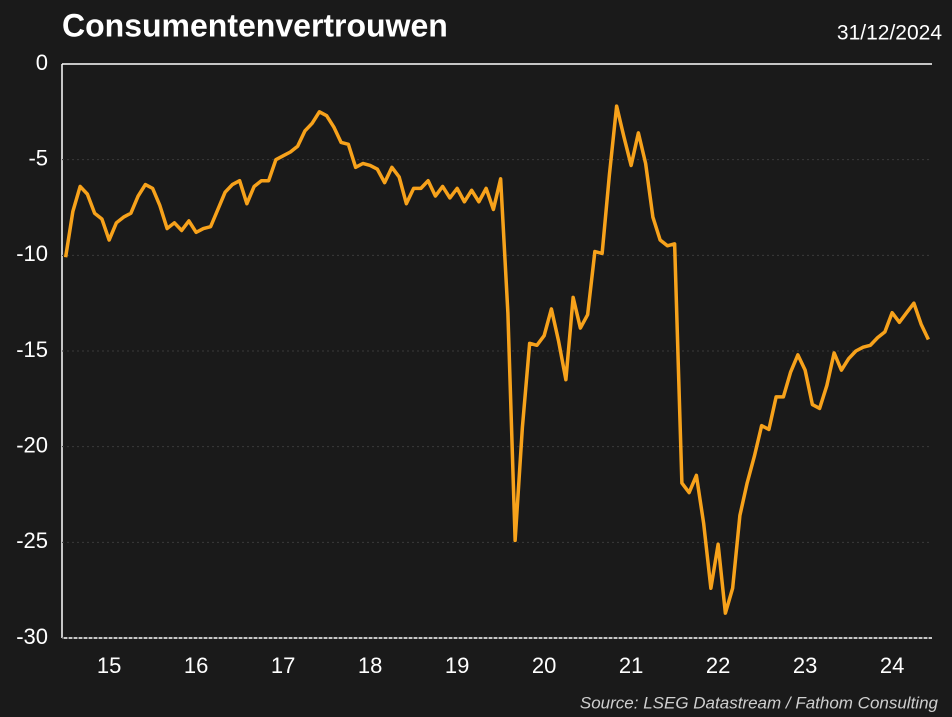 This screenshot has width=952, height=717. What do you see at coordinates (32, 444) in the screenshot?
I see `y-tick-label: -20` at bounding box center [32, 444].